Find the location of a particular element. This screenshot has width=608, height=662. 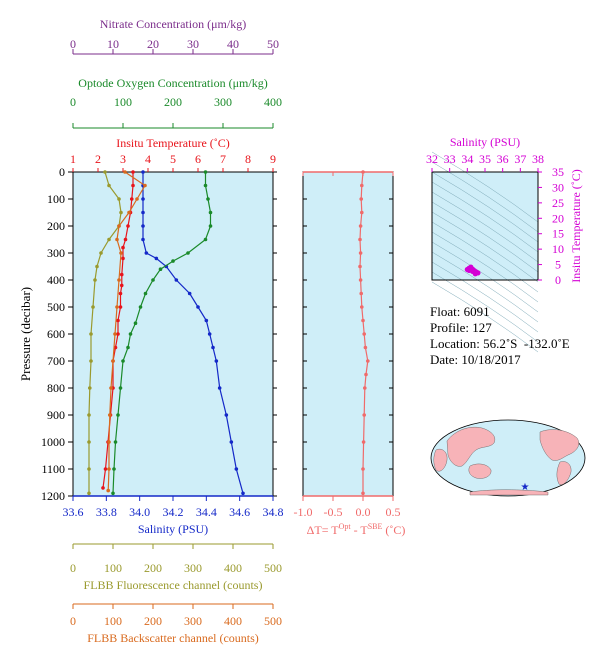

delta-tick-label: 0.0 is located at coordinates (363, 512).